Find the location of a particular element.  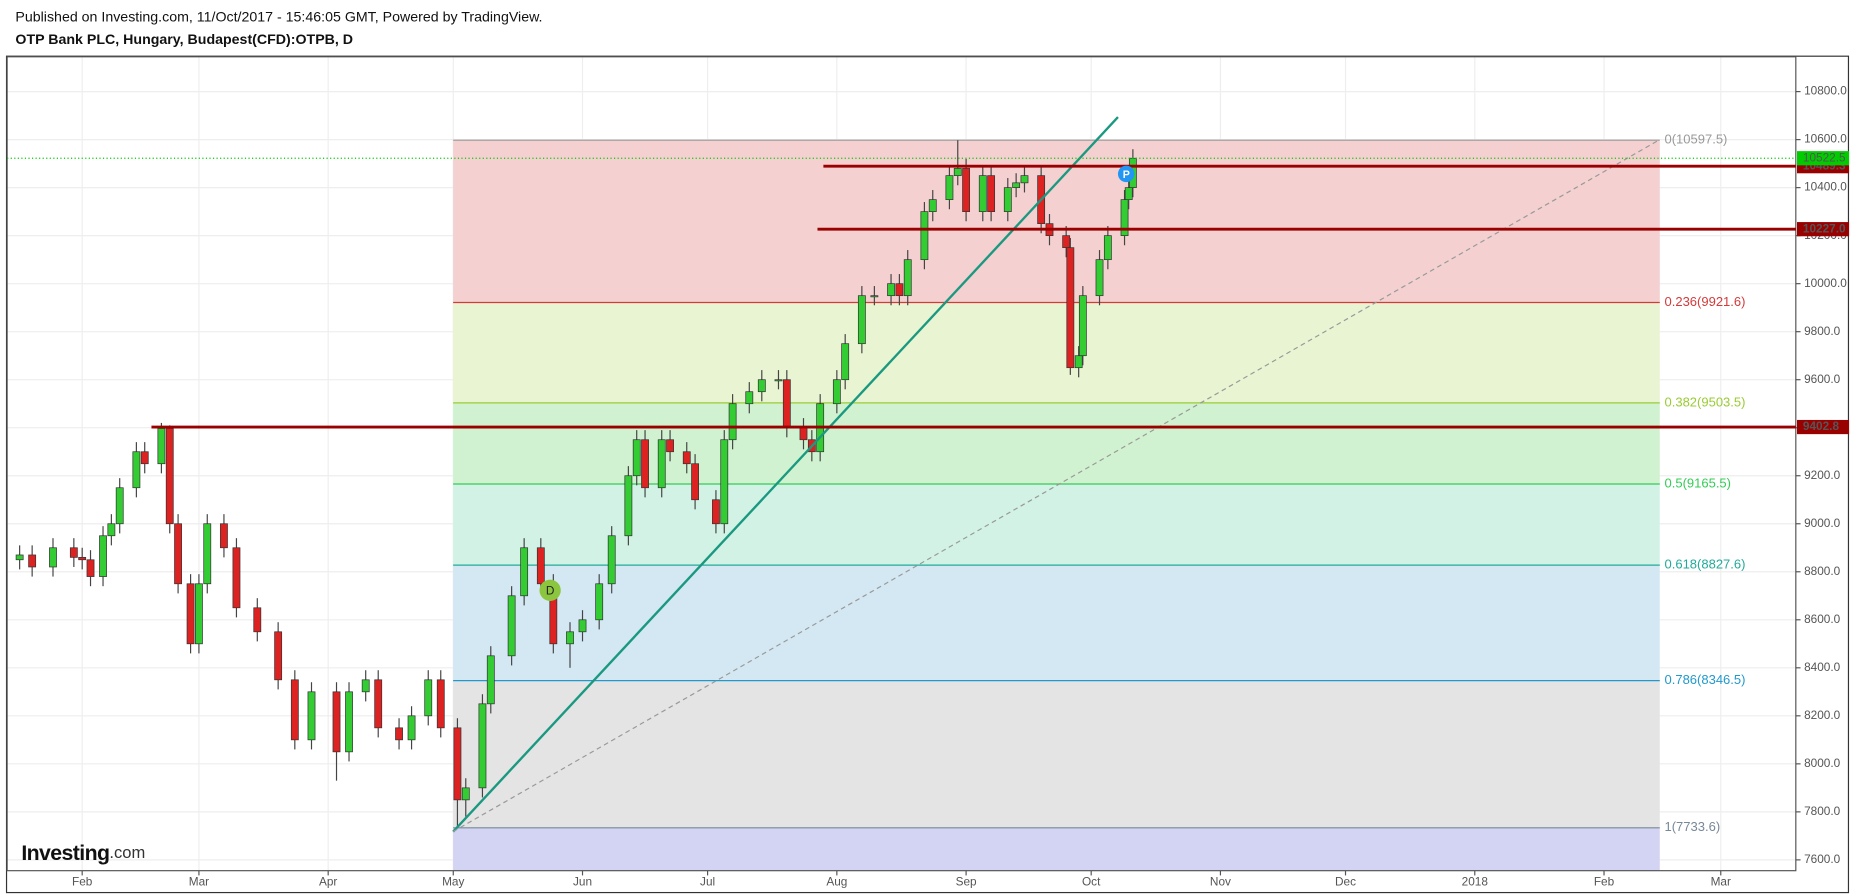

x-tick-label: Oct is located at coordinates (1091, 882).